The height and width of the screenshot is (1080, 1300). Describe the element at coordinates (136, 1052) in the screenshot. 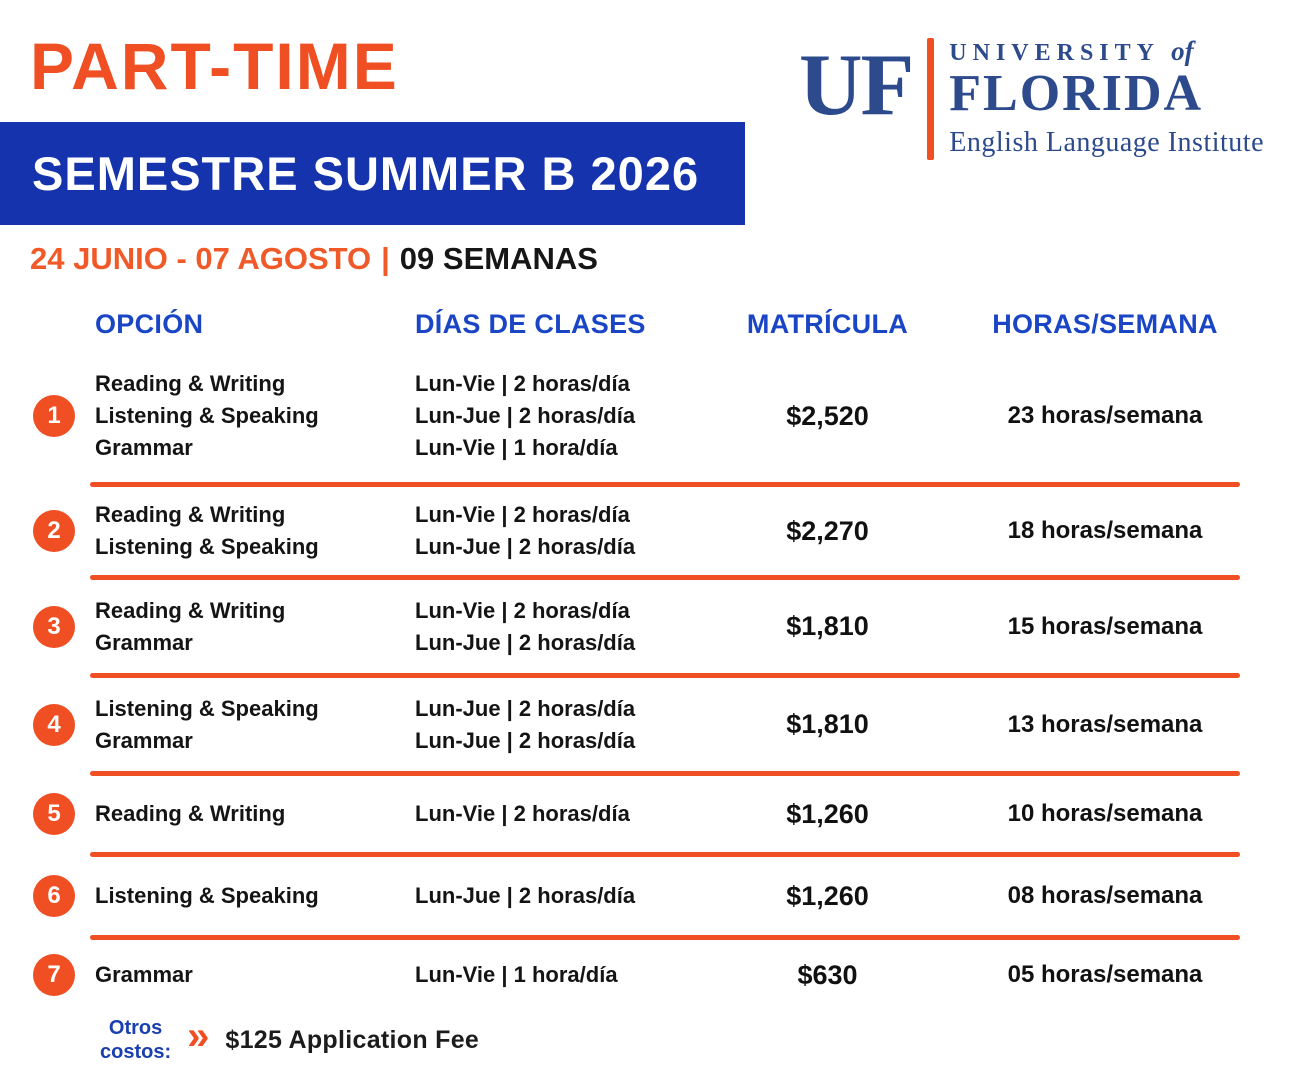

I see `other-costs-label-line2: costos:` at that location.